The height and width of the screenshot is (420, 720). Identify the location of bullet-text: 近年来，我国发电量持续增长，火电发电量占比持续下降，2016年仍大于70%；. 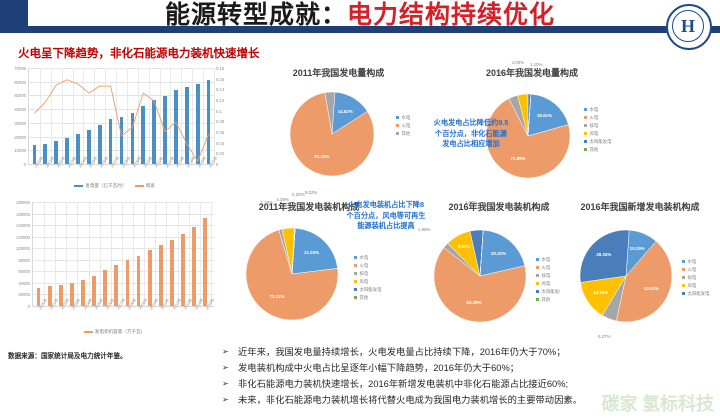
(402, 352).